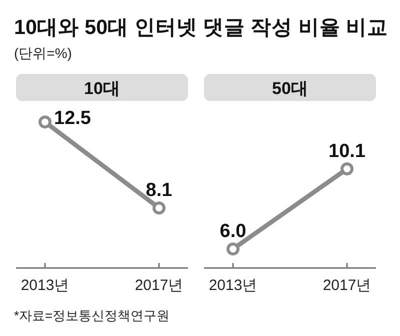 This screenshot has height=336, width=400. What do you see at coordinates (290, 88) in the screenshot?
I see `chart-title: 50대` at bounding box center [290, 88].